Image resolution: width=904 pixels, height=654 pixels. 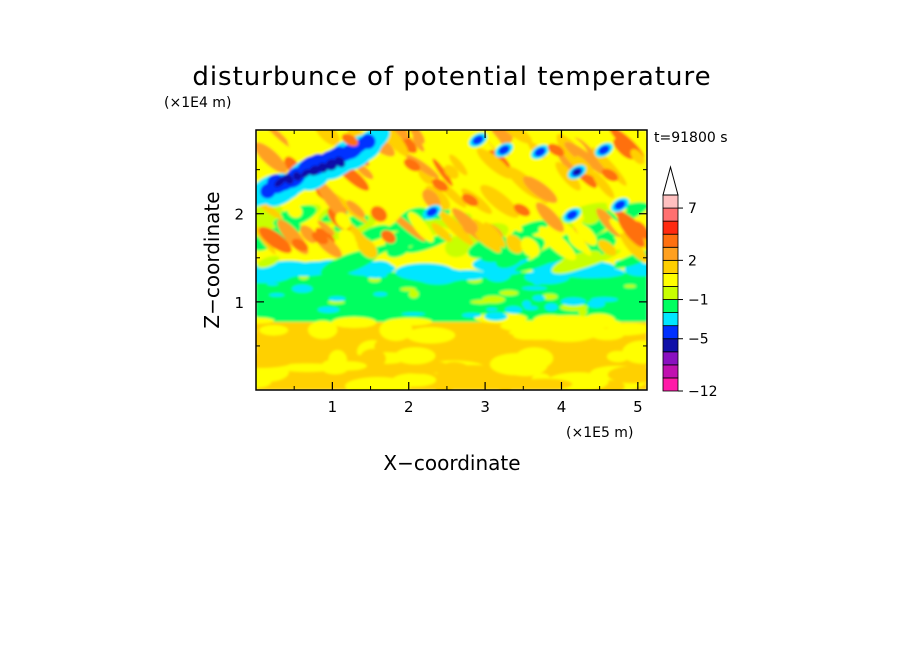 What do you see at coordinates (698, 340) in the screenshot?
I see `colorbar-tick-label: −5` at bounding box center [698, 340].